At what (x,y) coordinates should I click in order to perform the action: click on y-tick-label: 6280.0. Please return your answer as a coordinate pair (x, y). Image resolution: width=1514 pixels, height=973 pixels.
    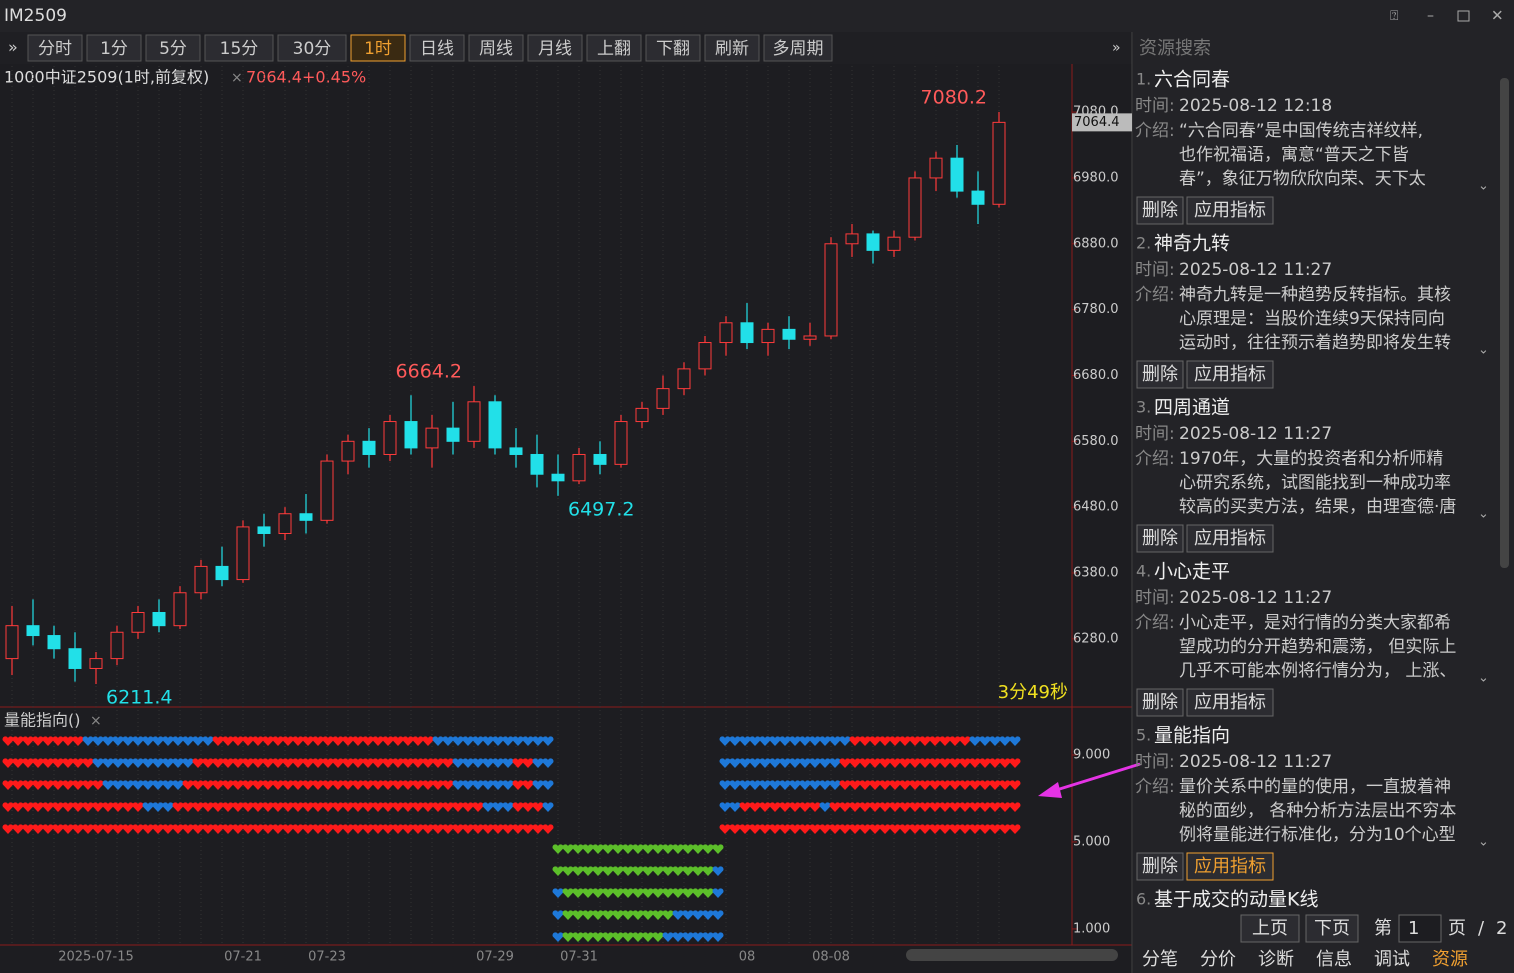
    Looking at the image, I should click on (1096, 638).